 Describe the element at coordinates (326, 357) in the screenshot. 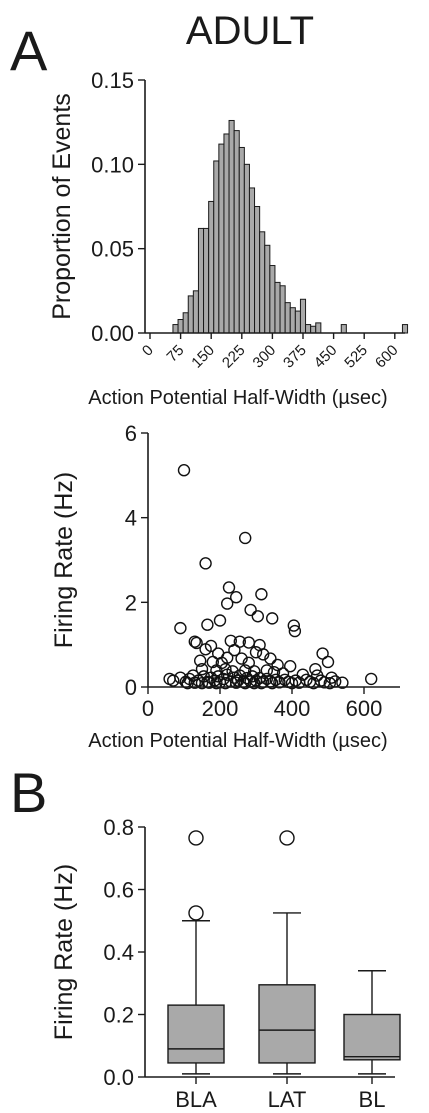

I see `histogram-x-tick-label: 450` at that location.